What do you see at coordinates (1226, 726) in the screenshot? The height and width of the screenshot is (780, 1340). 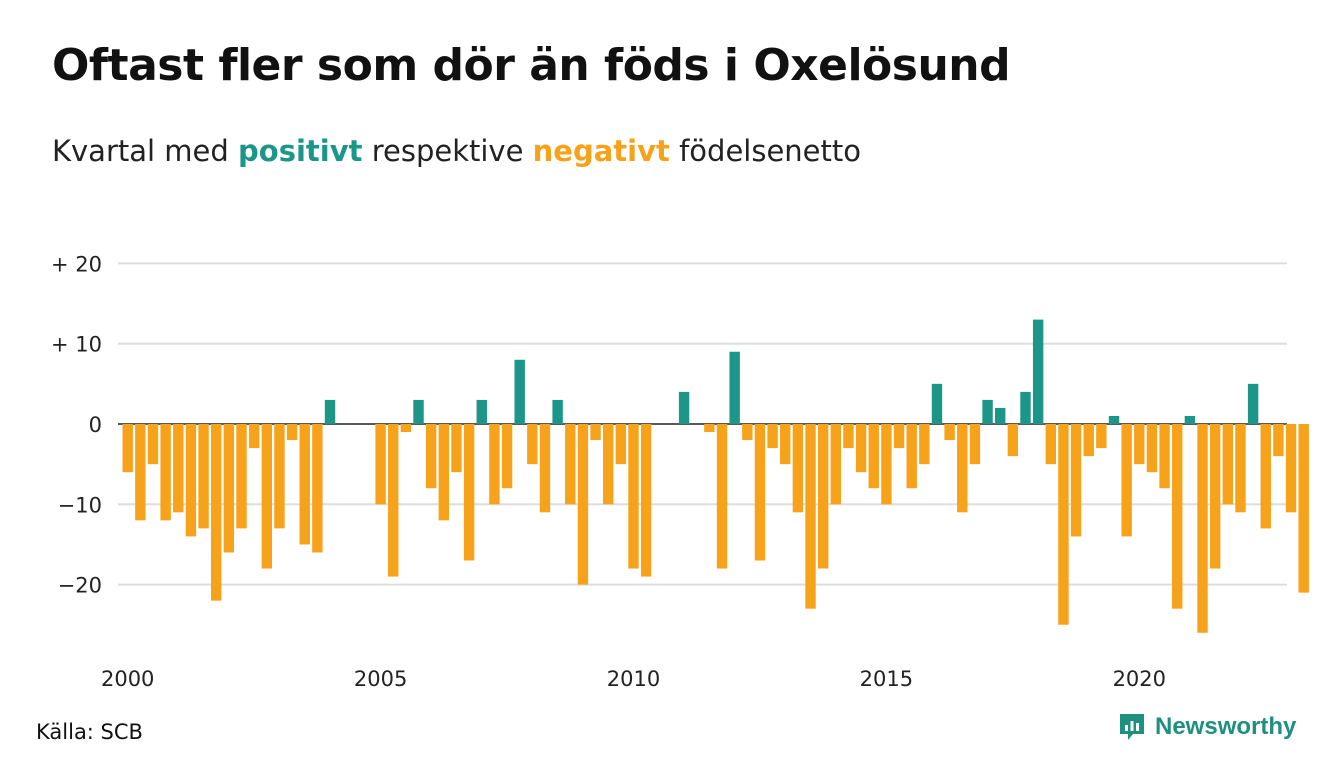 I see `brand-name: Newsworthy` at bounding box center [1226, 726].